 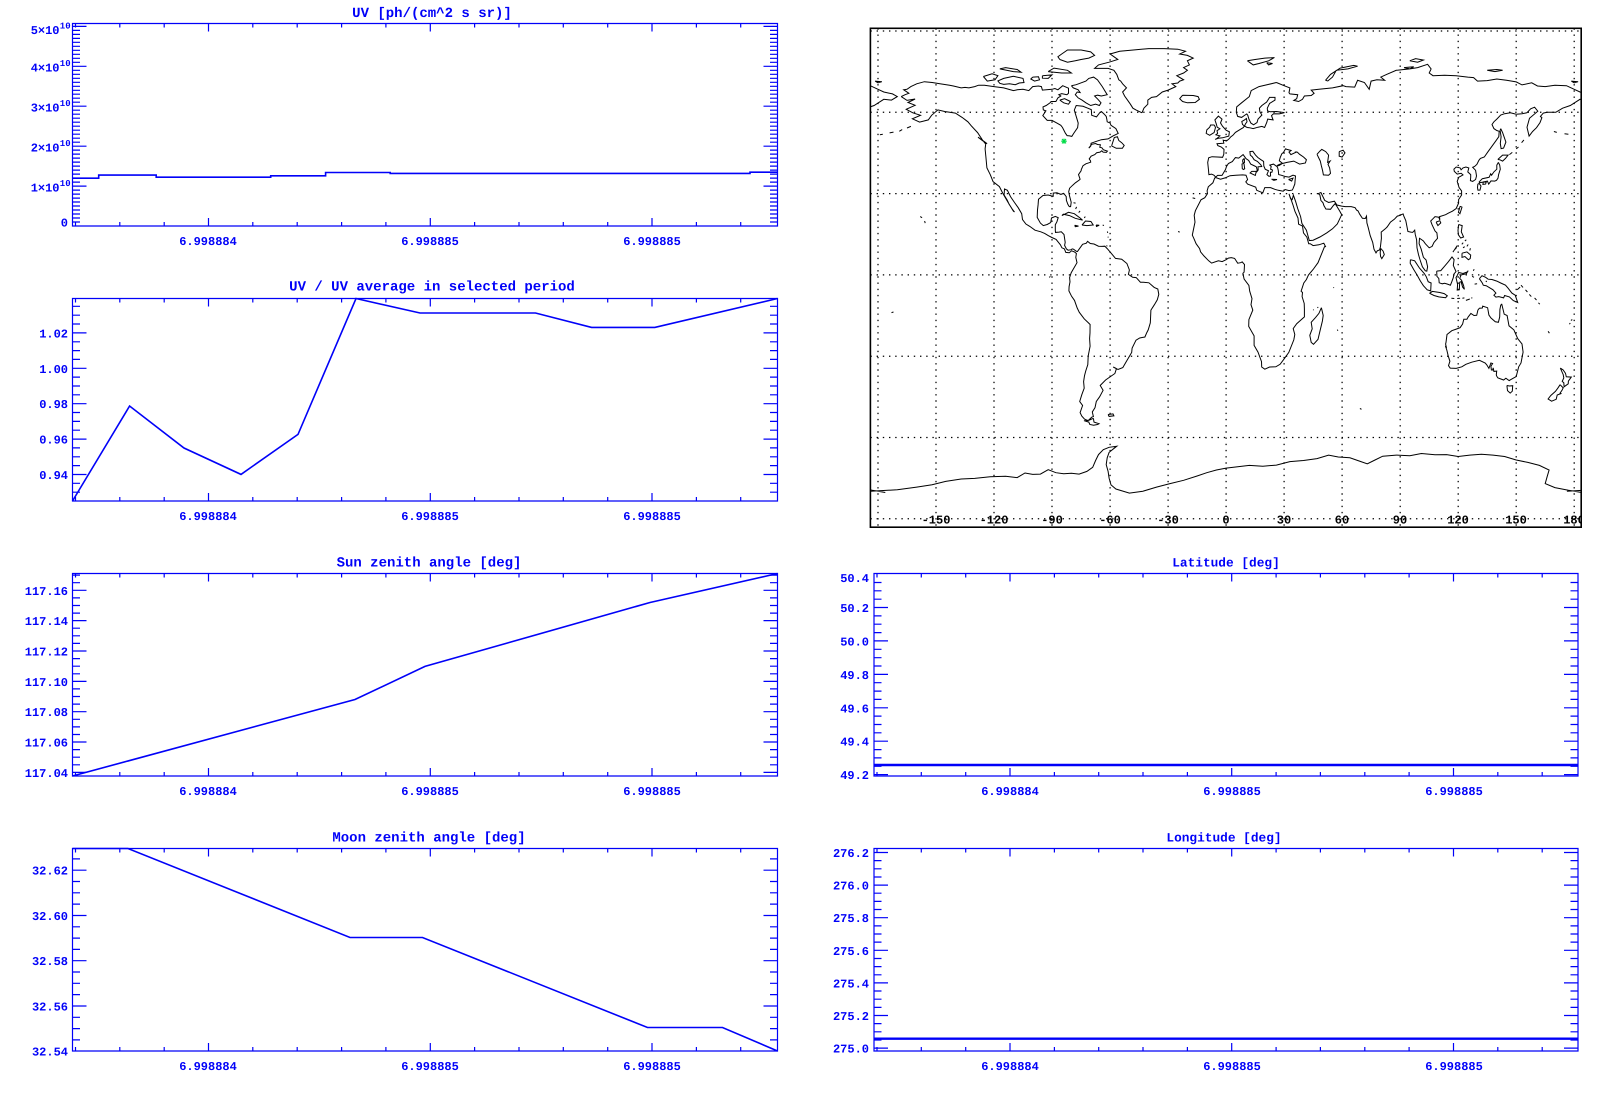 I want to click on svg-text: 90, so click(x=1400, y=521).